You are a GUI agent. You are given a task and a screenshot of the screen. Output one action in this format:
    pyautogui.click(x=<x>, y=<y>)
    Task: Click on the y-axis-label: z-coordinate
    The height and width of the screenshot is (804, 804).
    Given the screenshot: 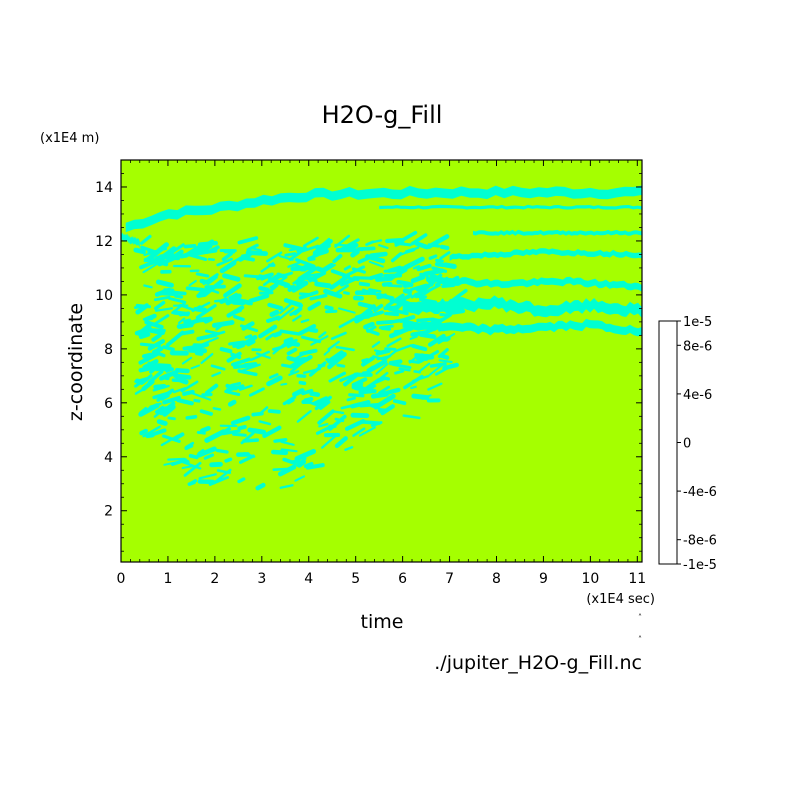 What is the action you would take?
    pyautogui.click(x=76, y=362)
    